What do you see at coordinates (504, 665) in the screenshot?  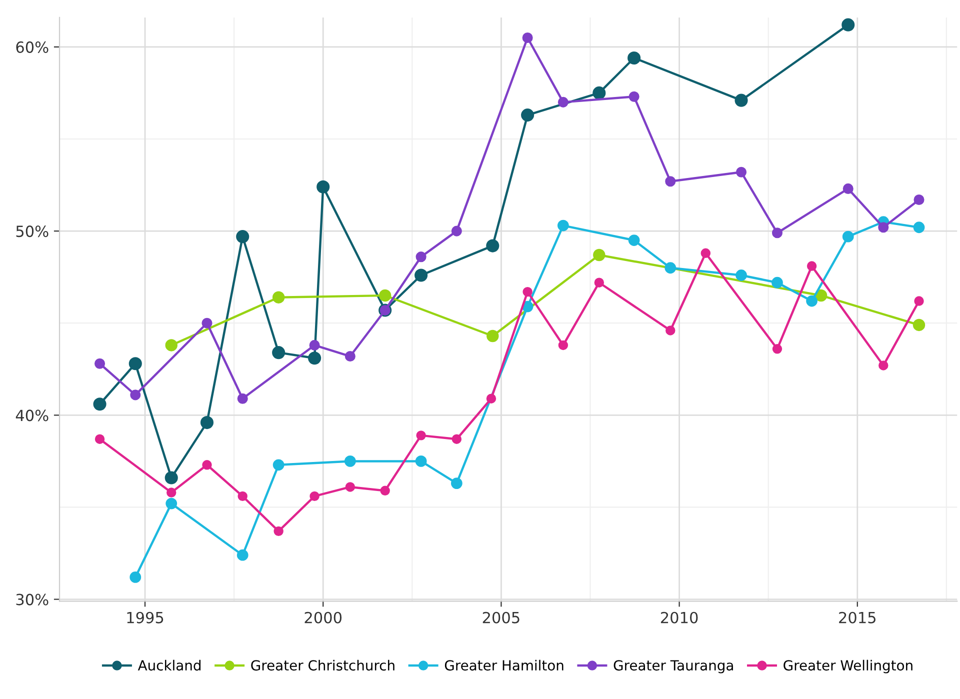 I see `legend-label: Greater Hamilton` at bounding box center [504, 665].